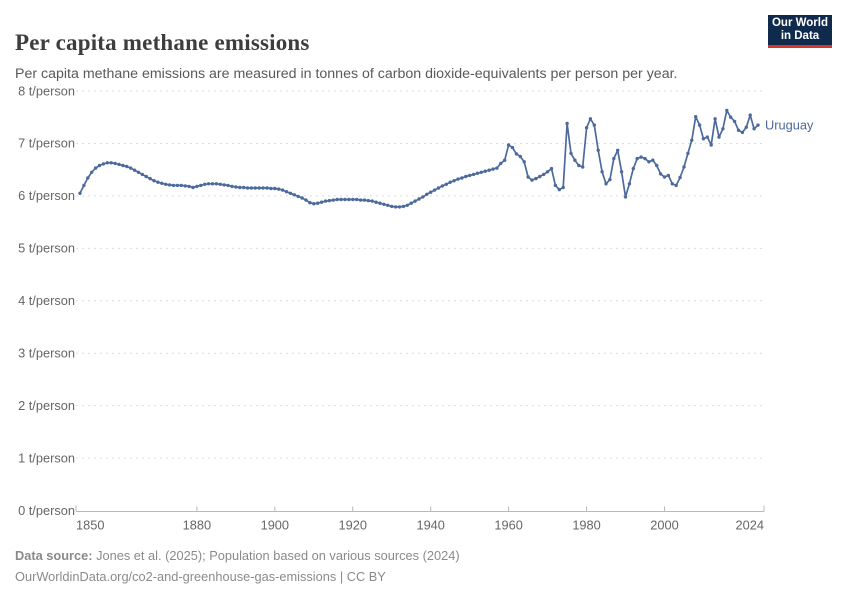 The image size is (850, 600). I want to click on y-tick-label: 2 t/person, so click(46, 405).